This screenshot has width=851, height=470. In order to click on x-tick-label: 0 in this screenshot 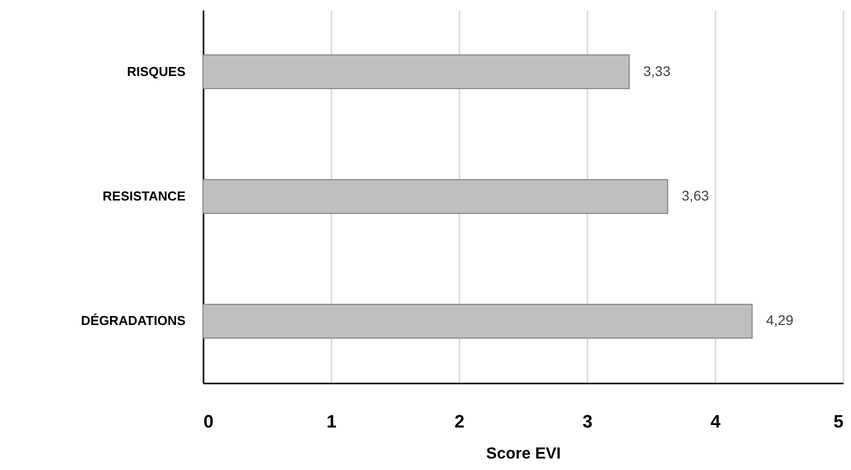, I will do `click(209, 422)`.